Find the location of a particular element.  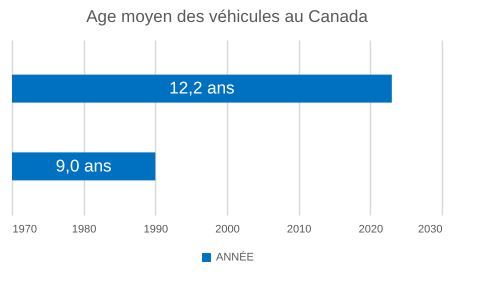

x-tick-label: 1980 is located at coordinates (84, 230).